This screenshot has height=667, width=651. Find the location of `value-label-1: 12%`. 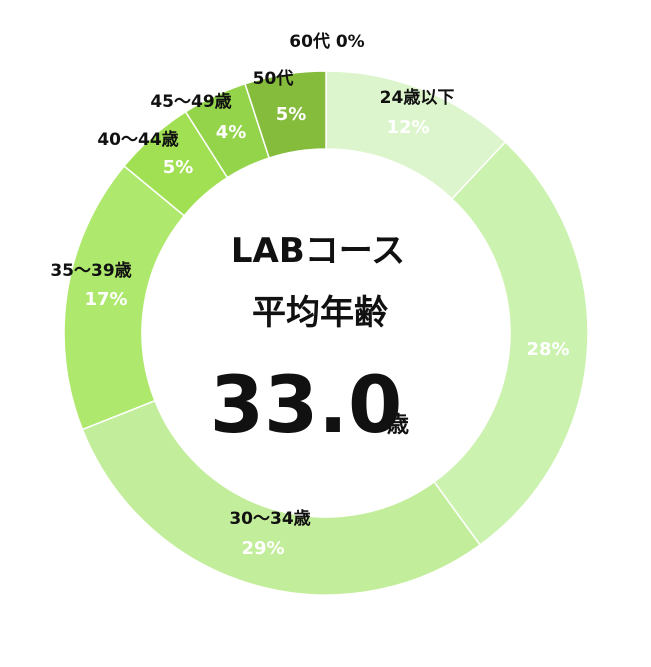

value-label-1: 12% is located at coordinates (407, 127).